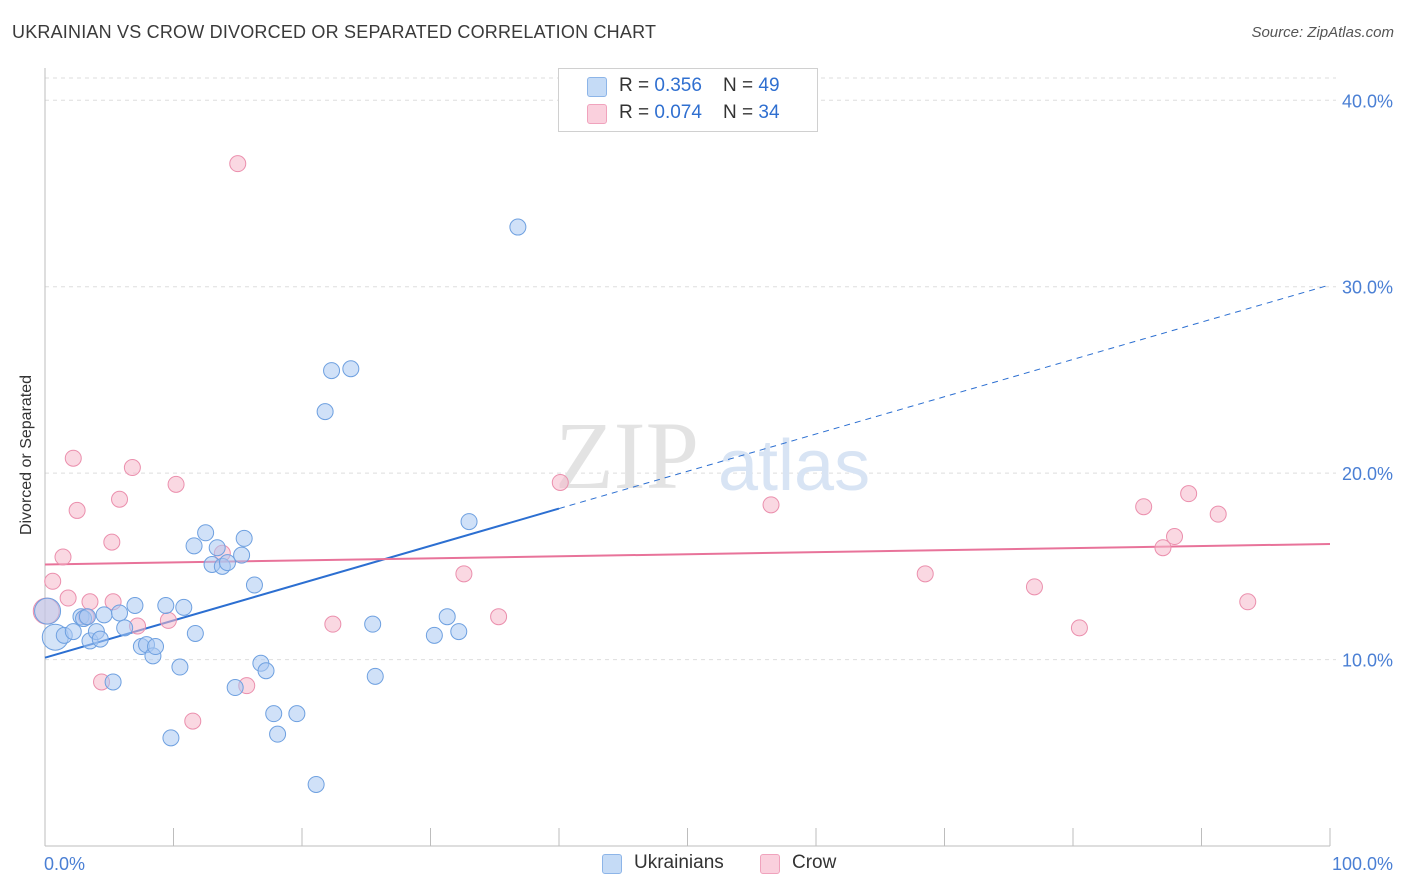 This screenshot has width=1406, height=892. What do you see at coordinates (687, 554) in the screenshot?
I see `trend-line-crow` at bounding box center [687, 554].